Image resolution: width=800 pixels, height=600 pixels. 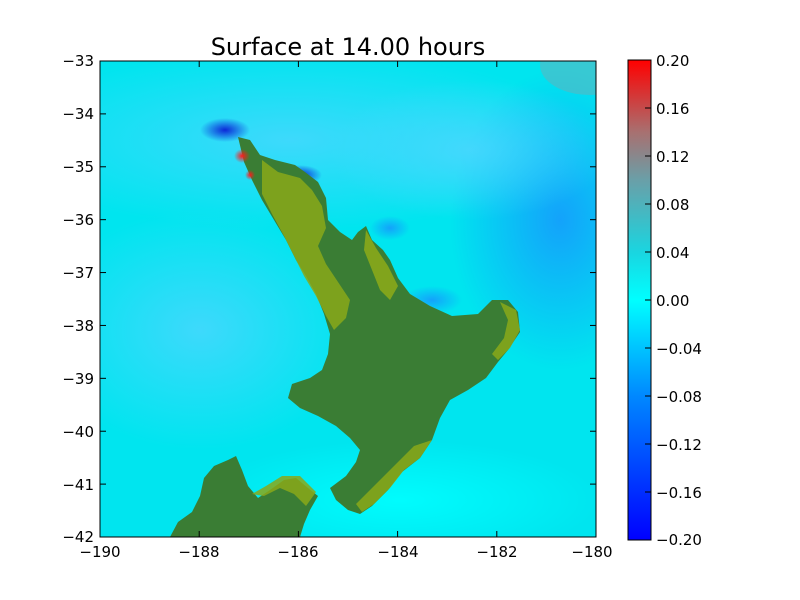 What do you see at coordinates (679, 540) in the screenshot?
I see `colorbar-tick-label: −0.20` at bounding box center [679, 540].